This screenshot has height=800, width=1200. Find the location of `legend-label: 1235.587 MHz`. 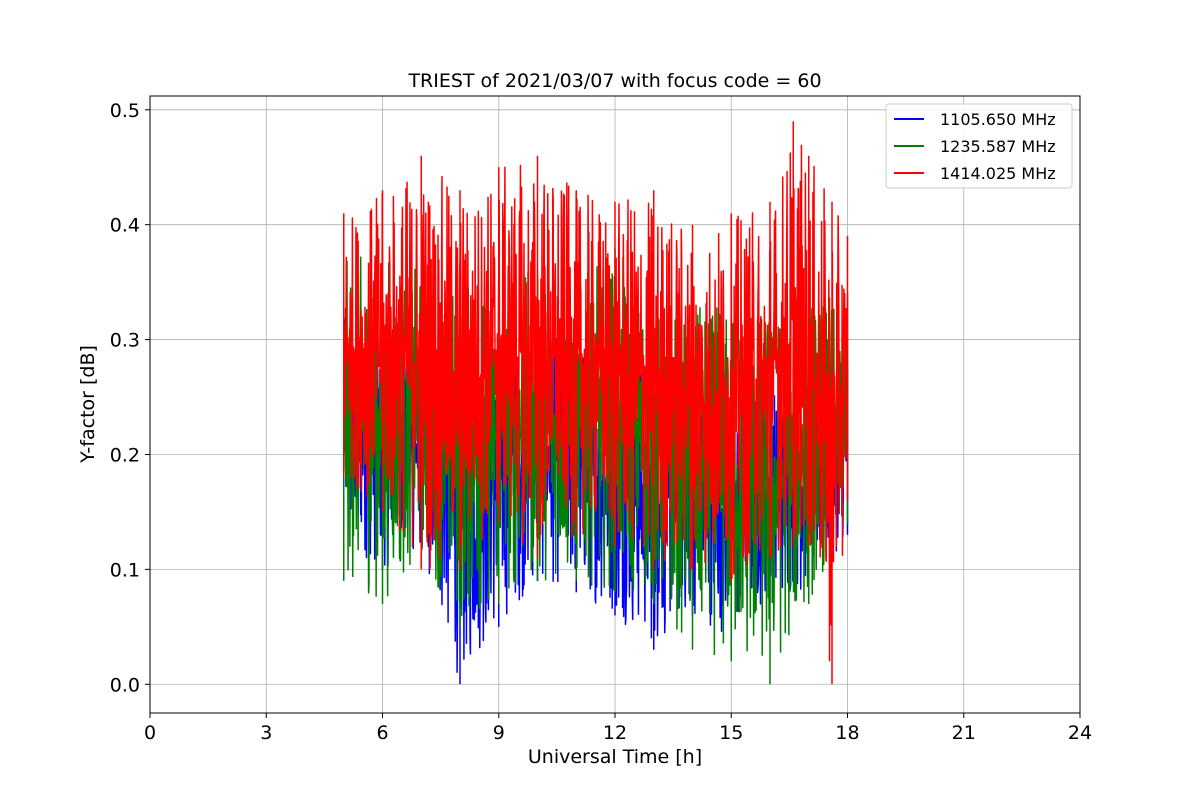

legend-label: 1235.587 MHz is located at coordinates (998, 146).